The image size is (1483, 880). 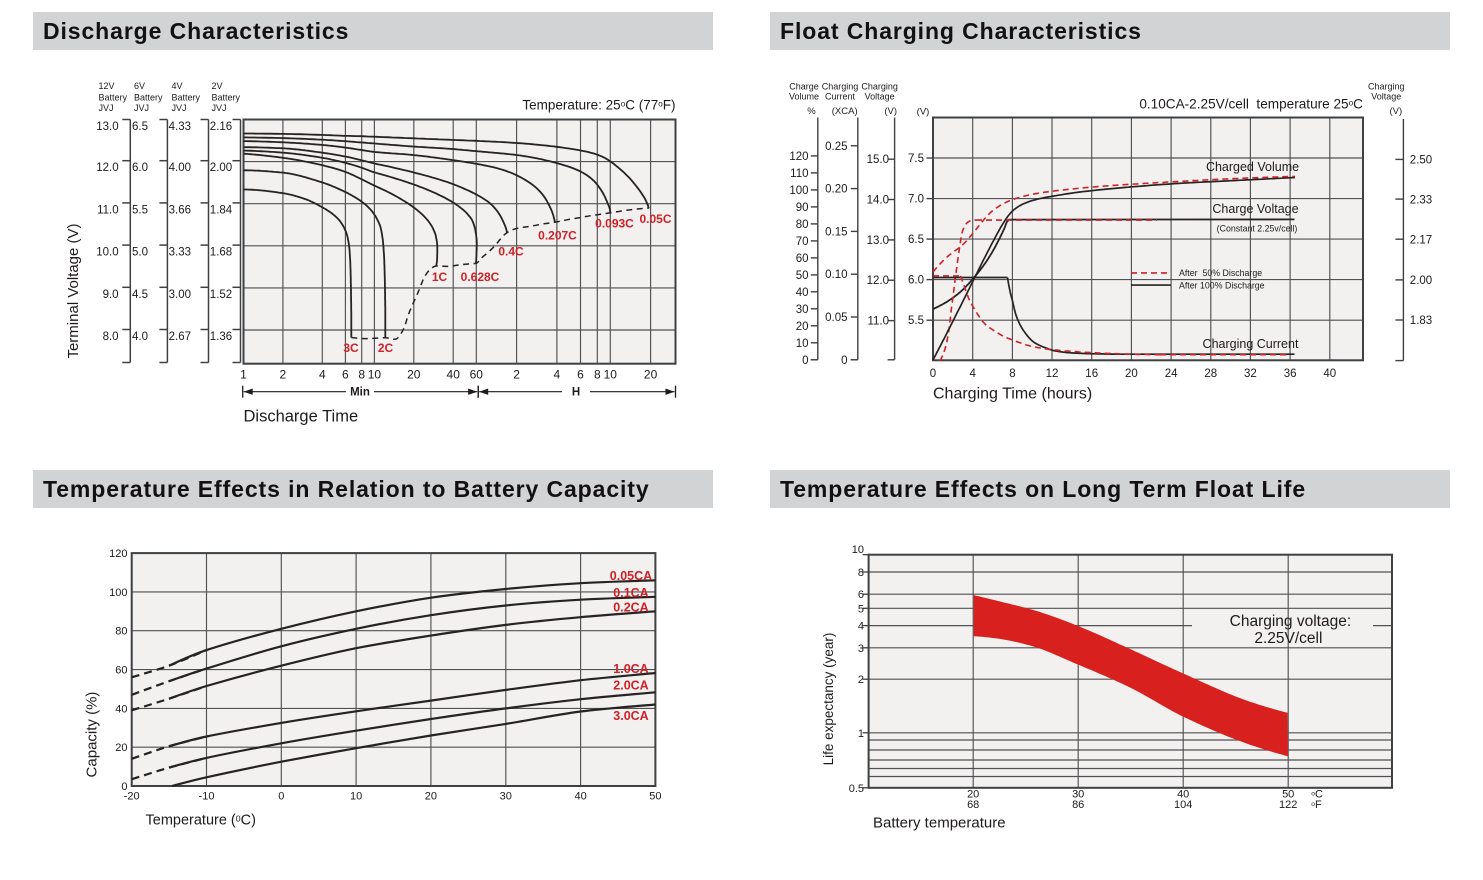 What do you see at coordinates (1421, 321) in the screenshot?
I see `svg-text: 1.83` at bounding box center [1421, 321].